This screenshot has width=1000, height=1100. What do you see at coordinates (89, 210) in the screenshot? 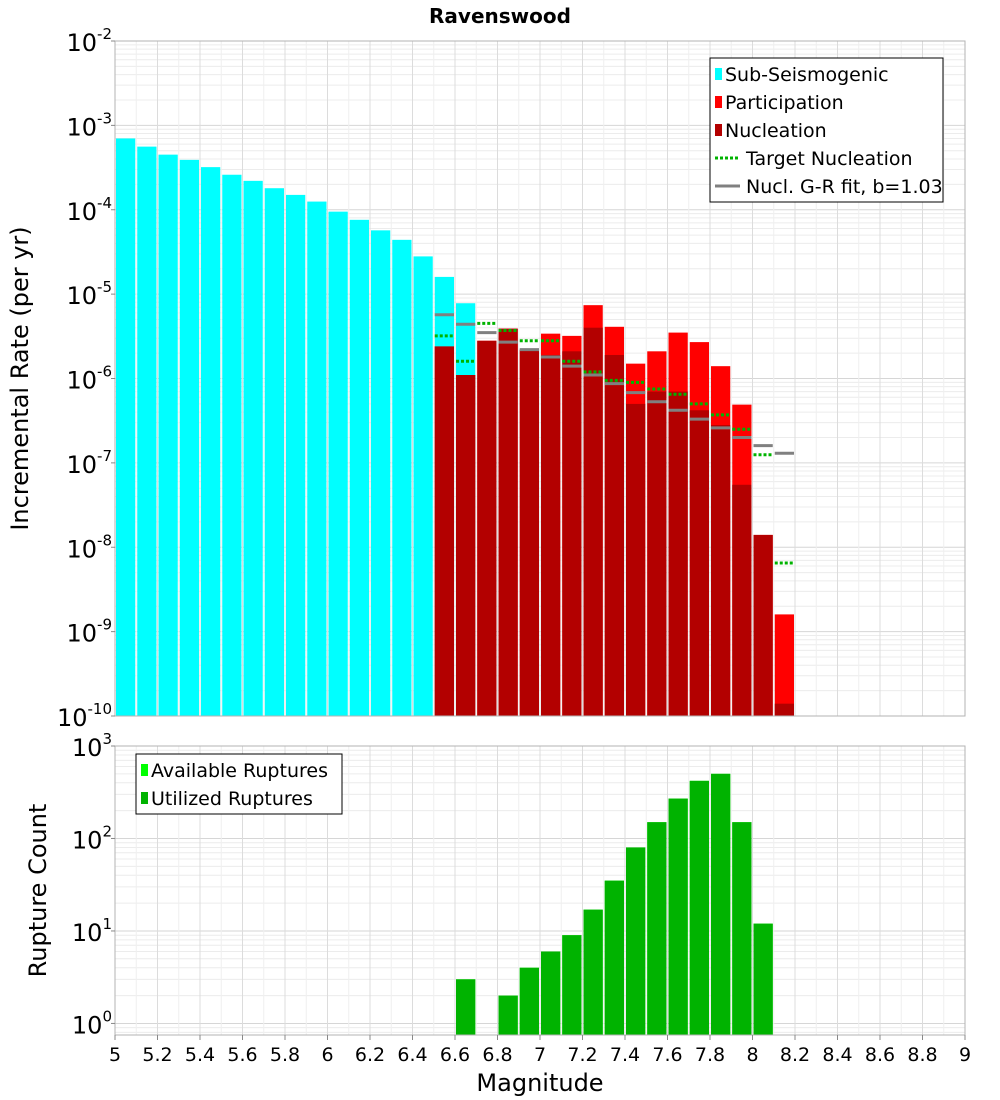
I see `rate-y-tick-label: 10⁻⁴` at bounding box center [89, 210].